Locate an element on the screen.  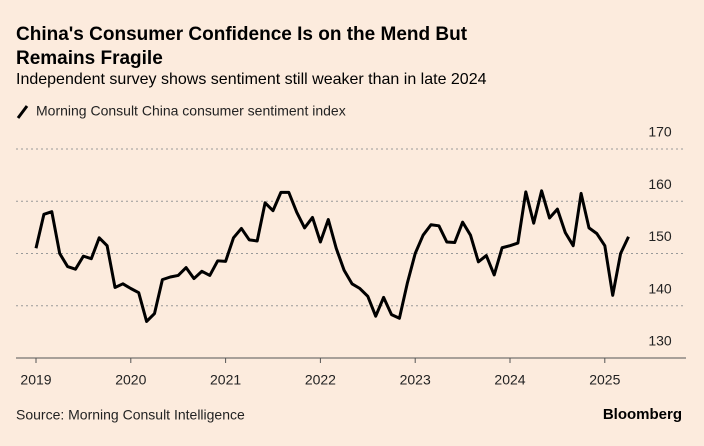
x-tick-label: 2019 is located at coordinates (35, 380).